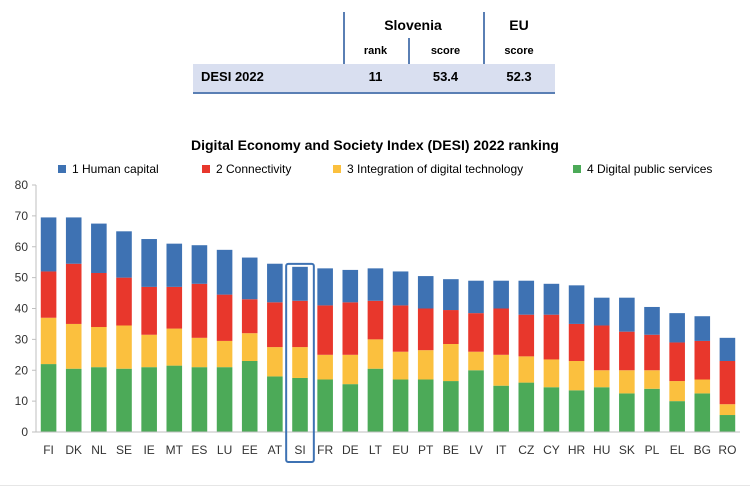 Image resolution: width=750 pixels, height=492 pixels. What do you see at coordinates (174, 307) in the screenshot?
I see `bar-mt-connectivity` at bounding box center [174, 307].